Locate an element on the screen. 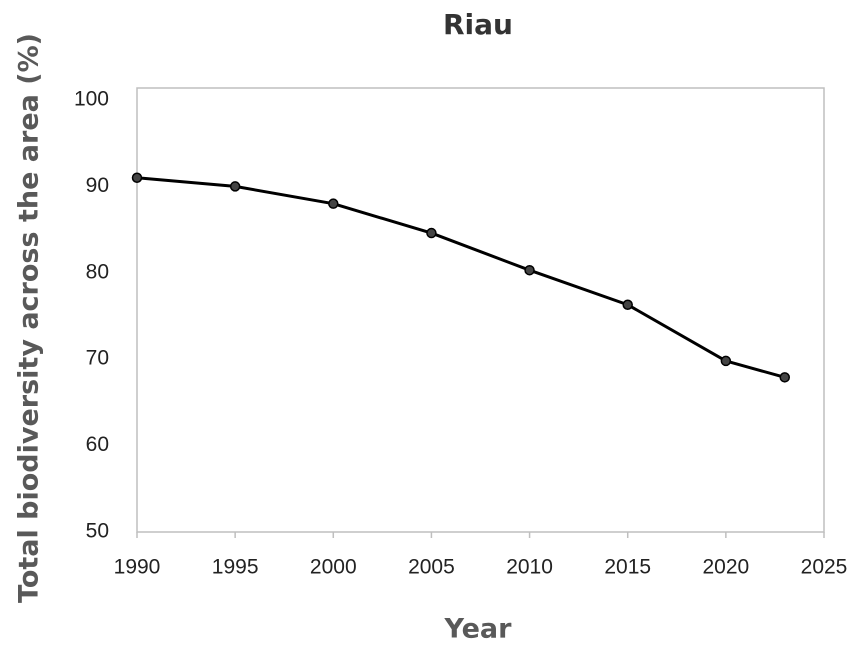  y-tick-label: 90 is located at coordinates (97, 185).